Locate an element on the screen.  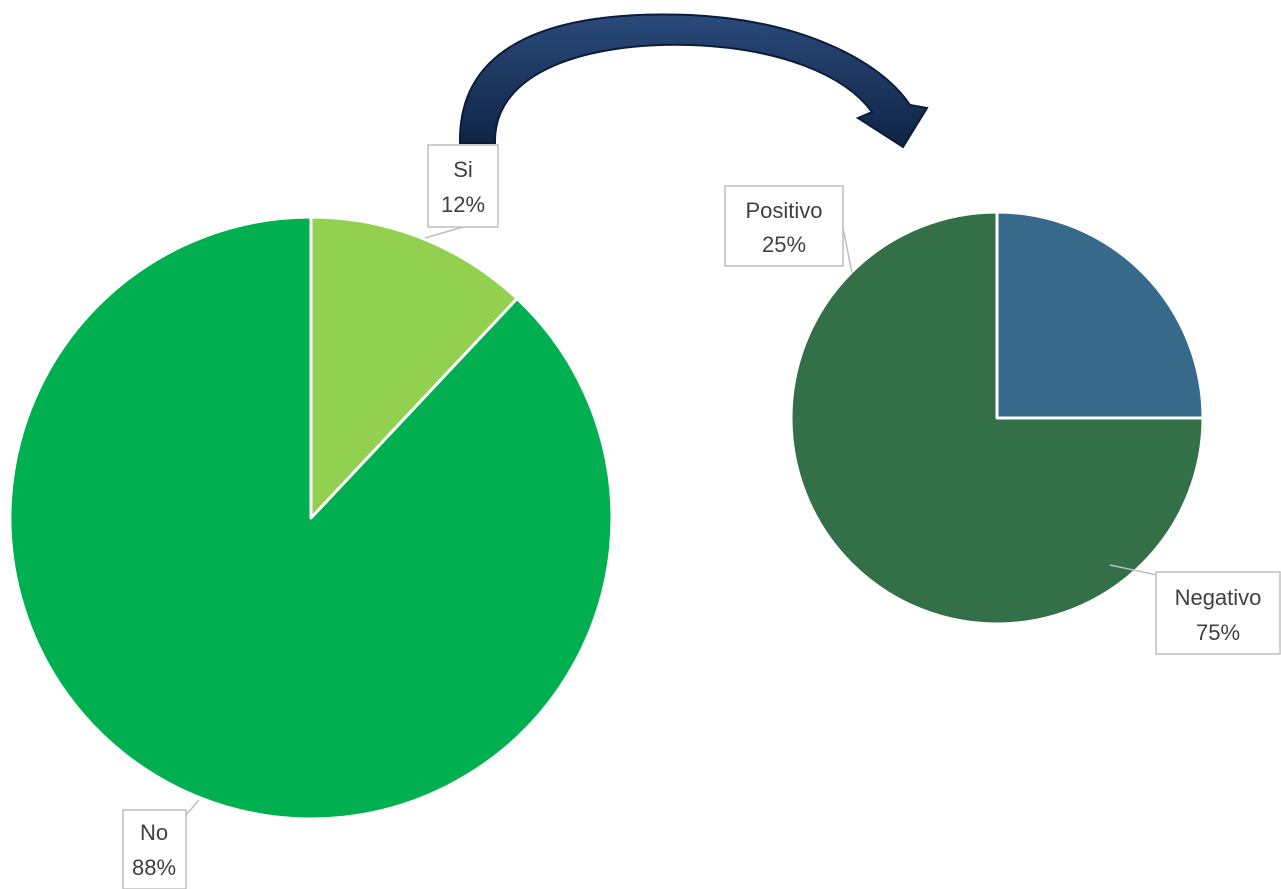
label-positivo-percent: 25% is located at coordinates (784, 244).